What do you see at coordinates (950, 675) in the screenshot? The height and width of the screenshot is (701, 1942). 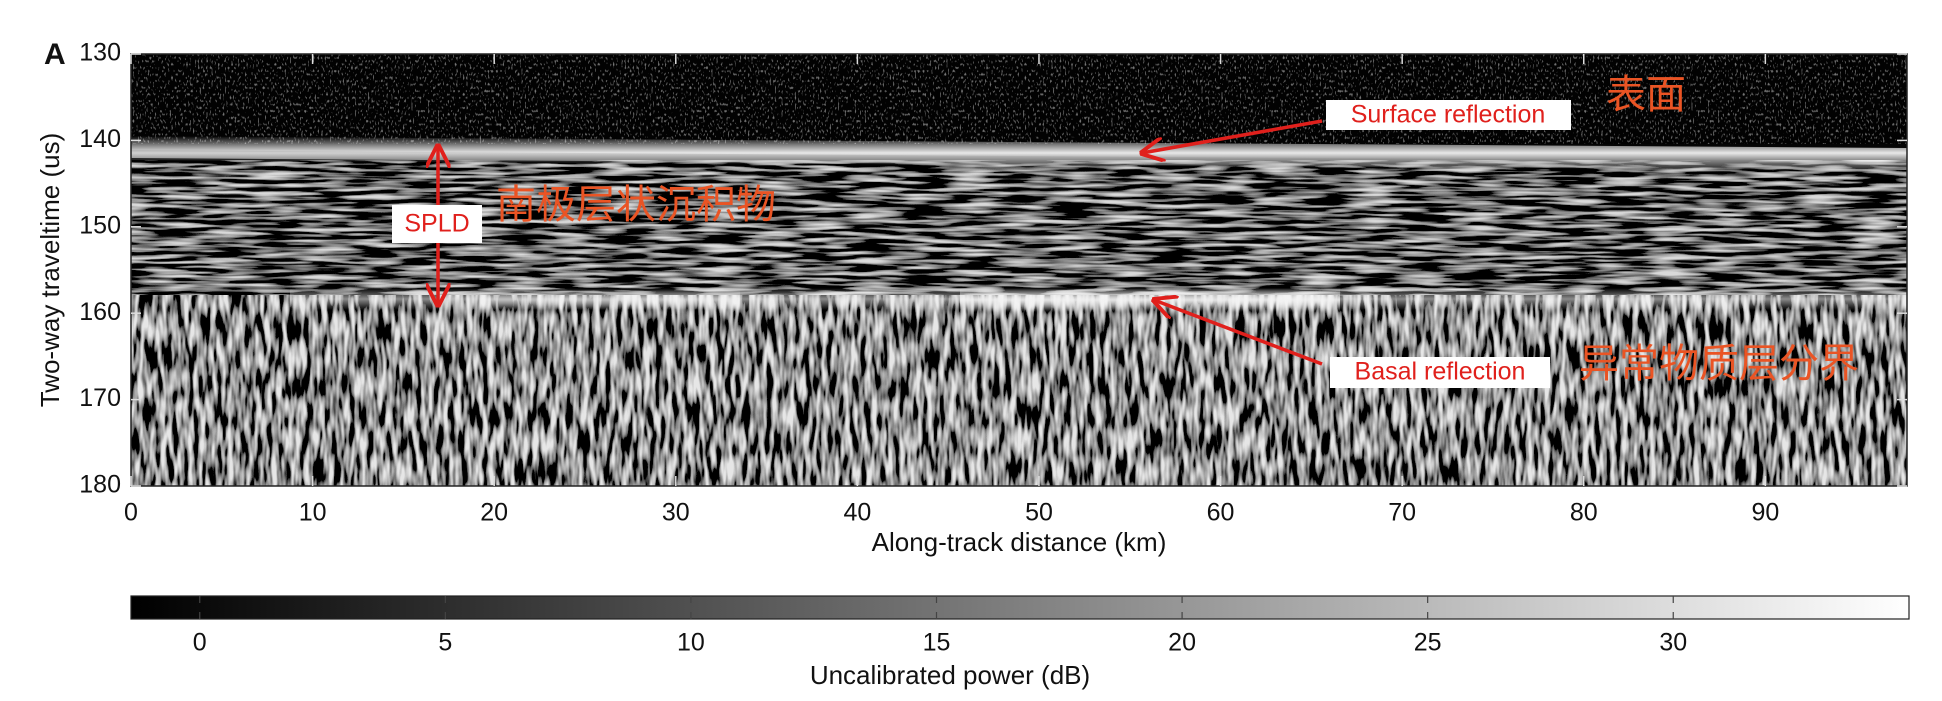 I see `colorbar-label: Uncalibrated power (dB)` at bounding box center [950, 675].